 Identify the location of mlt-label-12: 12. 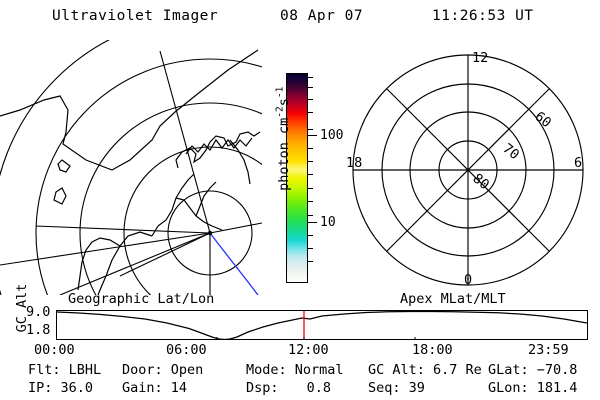
(480, 58).